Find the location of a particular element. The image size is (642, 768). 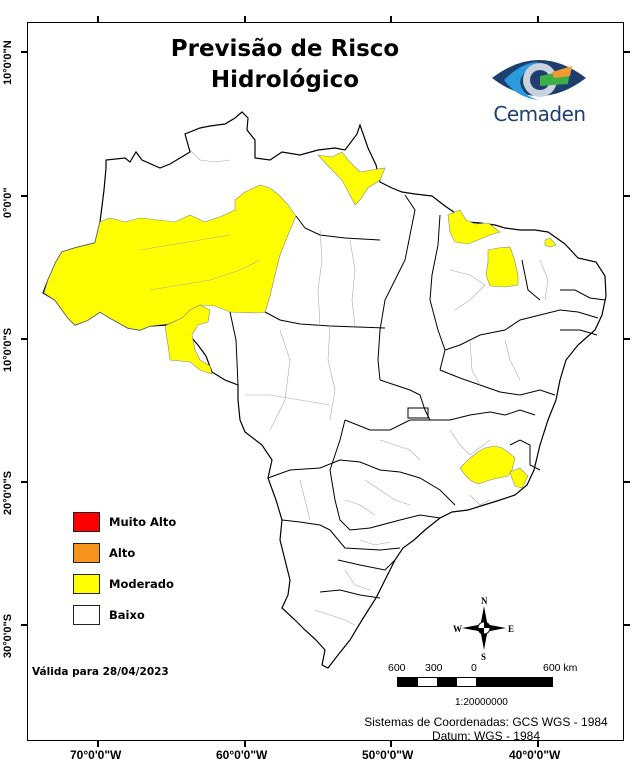

legend-swatch-red is located at coordinates (86, 521).